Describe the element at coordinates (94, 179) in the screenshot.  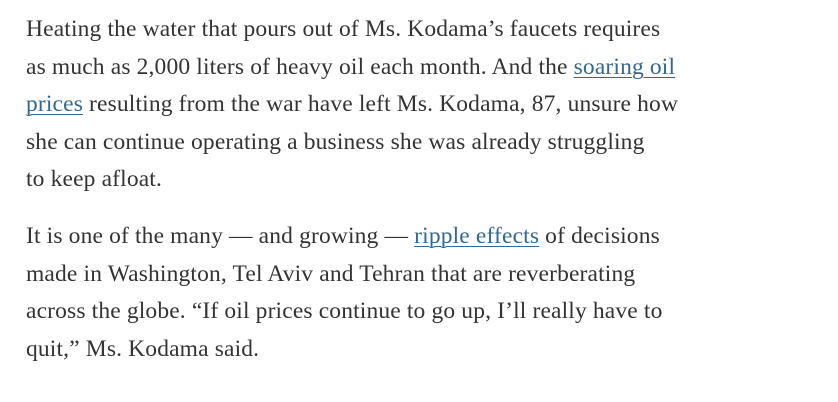
I see `text: to keep afloat.` at that location.